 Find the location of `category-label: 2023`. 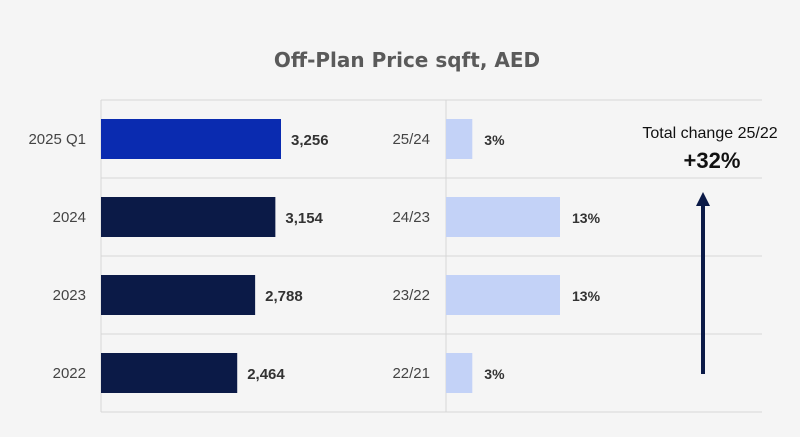

category-label: 2023 is located at coordinates (69, 295).